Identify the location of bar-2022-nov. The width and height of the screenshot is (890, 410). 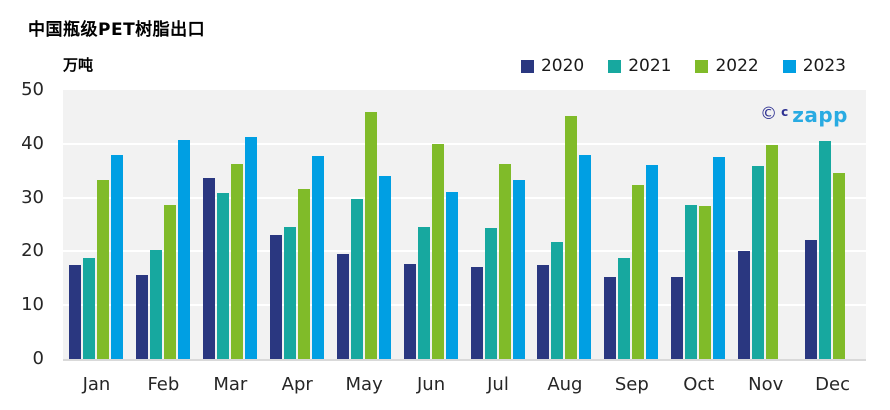
(772, 252).